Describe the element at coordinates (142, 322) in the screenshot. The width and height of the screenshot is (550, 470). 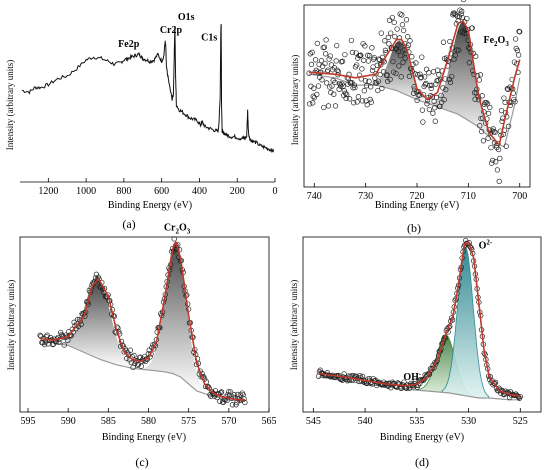
I see `data-points` at that location.